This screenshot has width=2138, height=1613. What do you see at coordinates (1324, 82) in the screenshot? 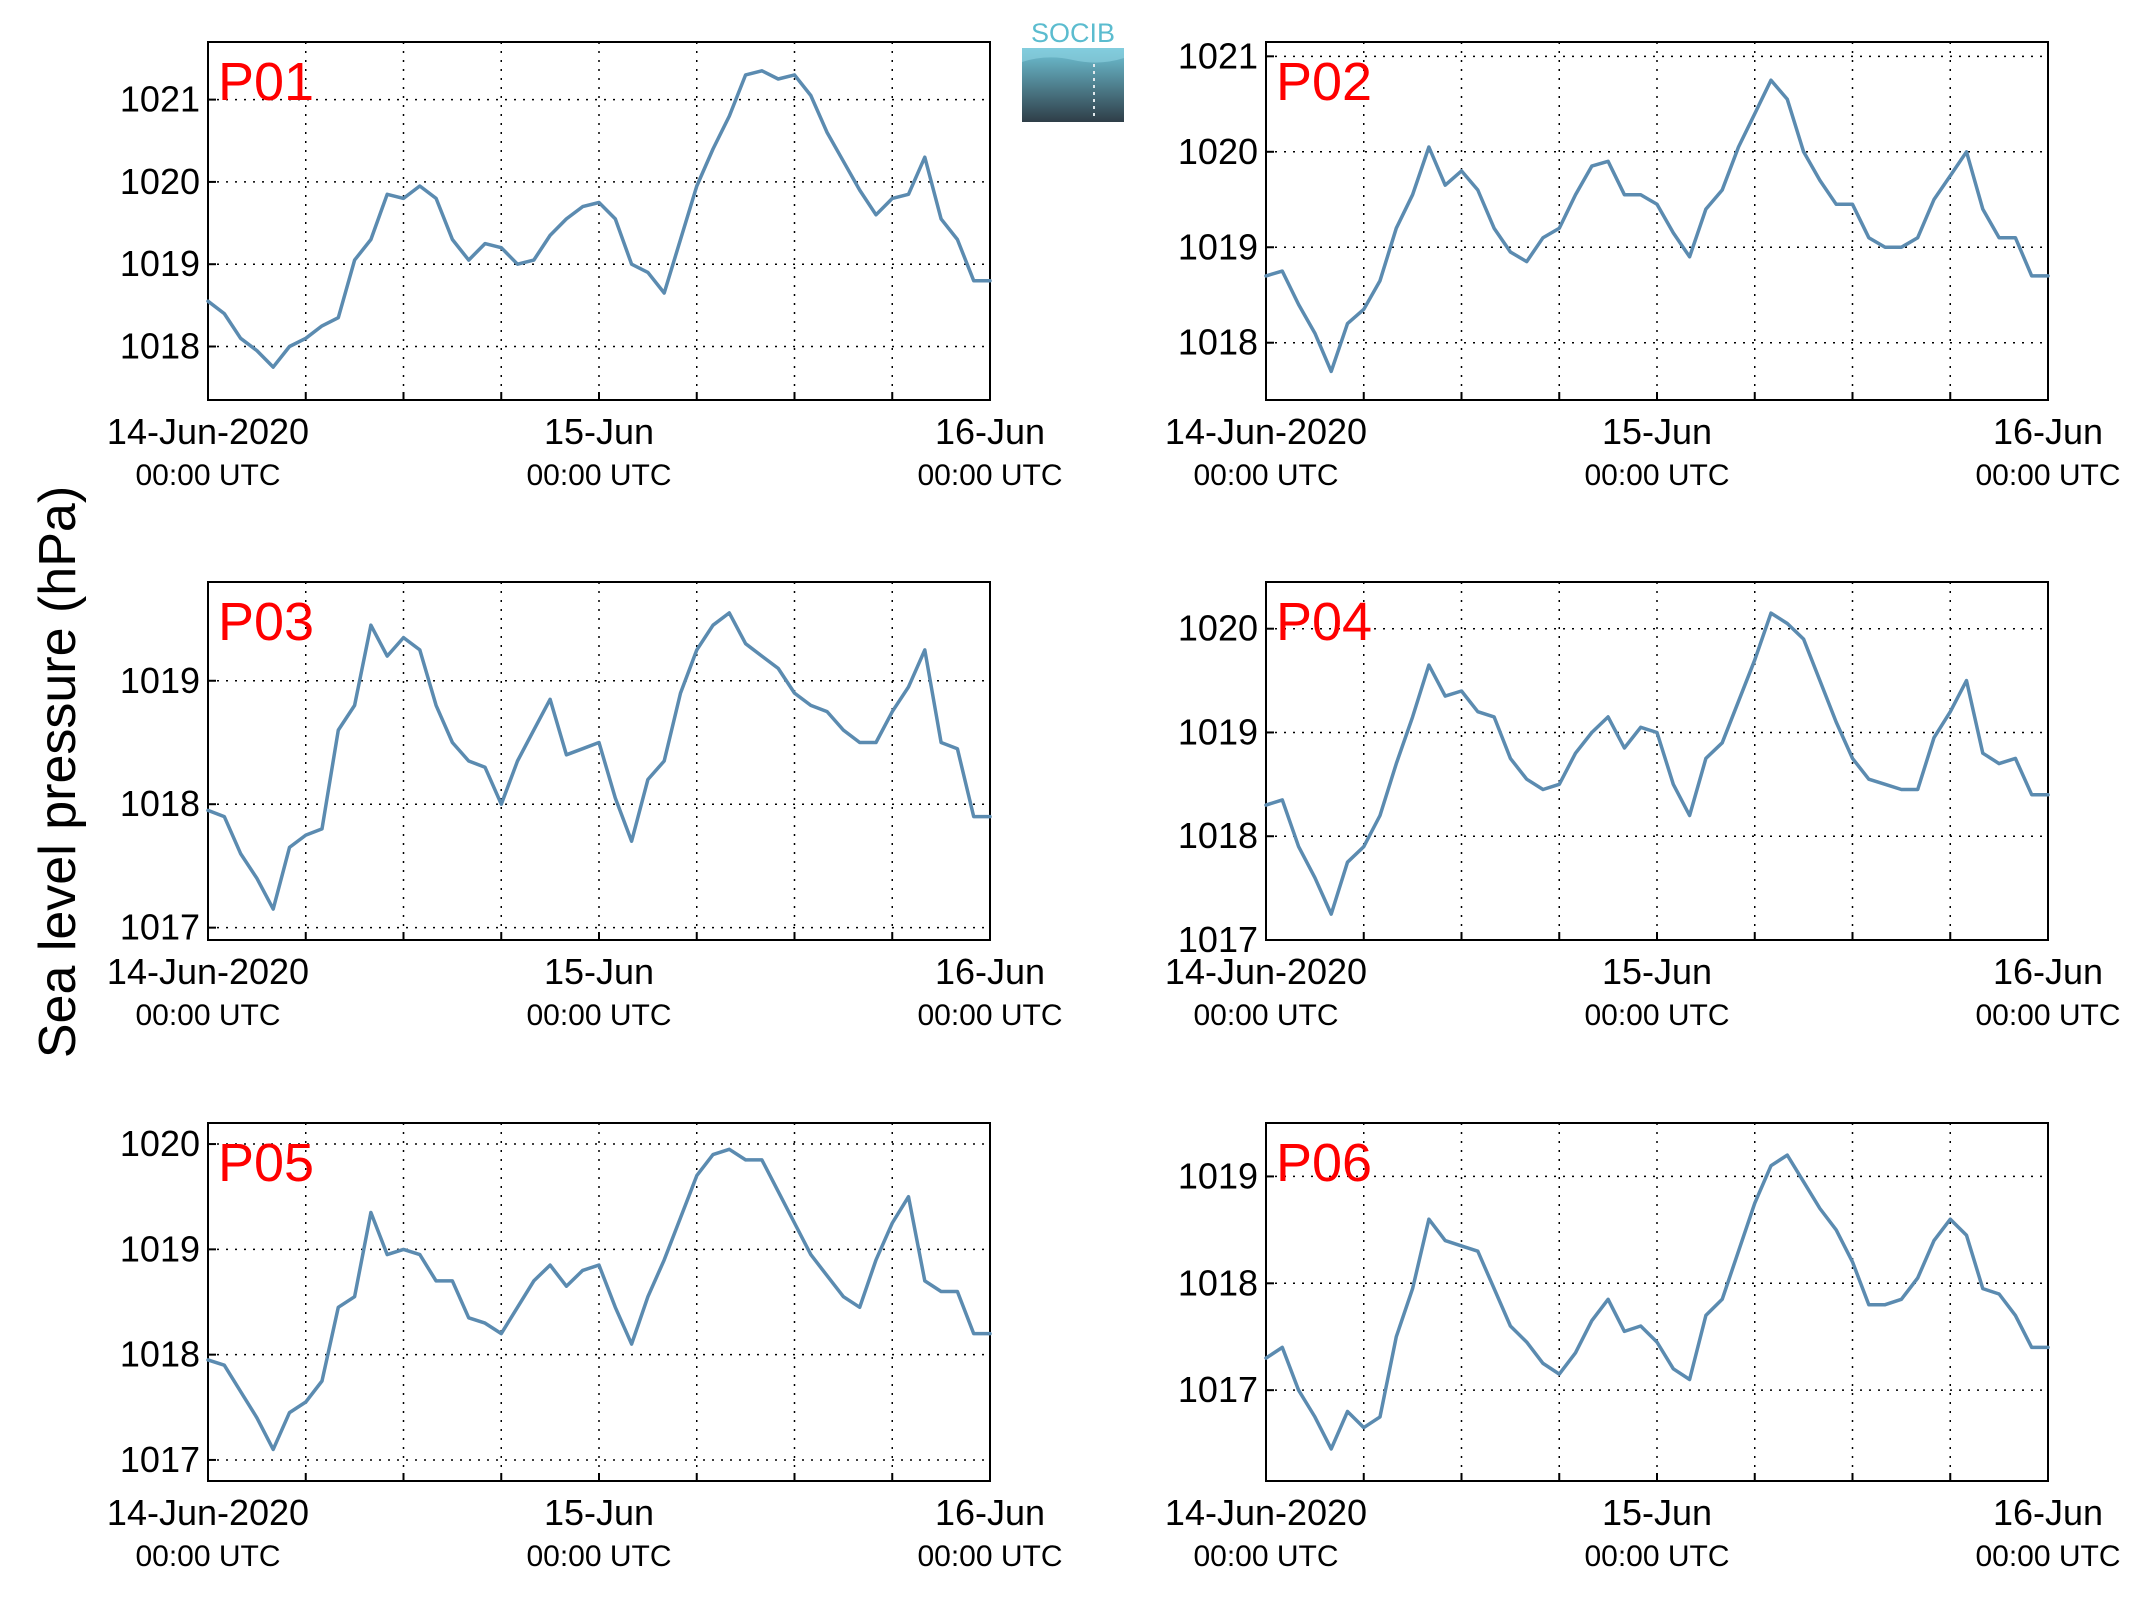
I see `panel-label: P02` at bounding box center [1324, 82].